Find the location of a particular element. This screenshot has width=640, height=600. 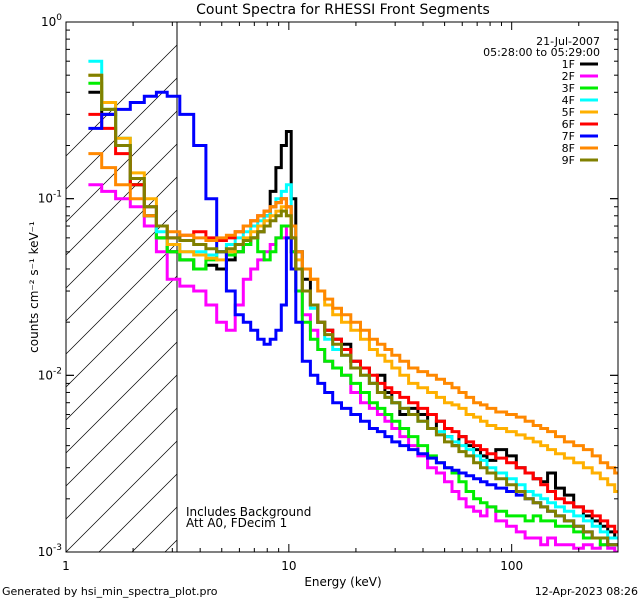

y-tick-label: 10⁻¹ is located at coordinates (50, 198).